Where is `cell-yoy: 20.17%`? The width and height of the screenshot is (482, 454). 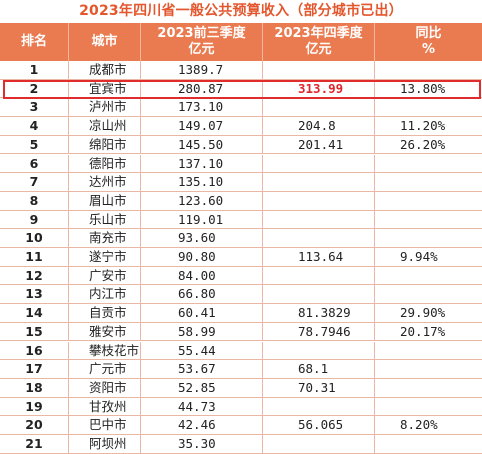 cell-yoy: 20.17% is located at coordinates (423, 331).